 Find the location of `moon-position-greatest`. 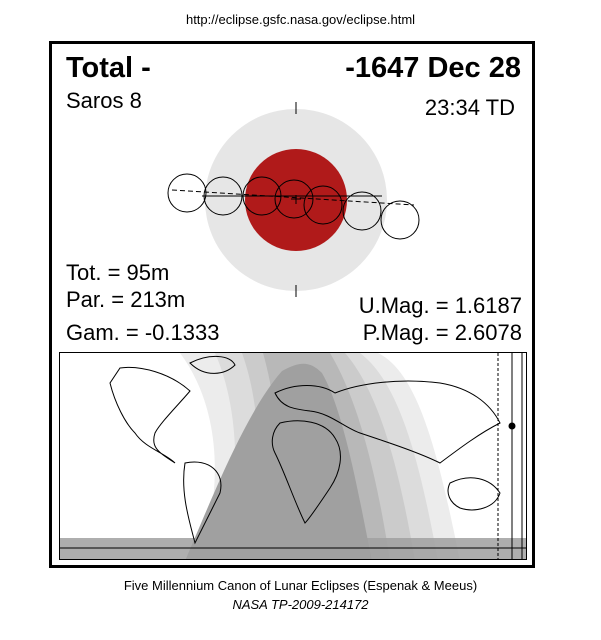

moon-position-greatest is located at coordinates (294, 199).